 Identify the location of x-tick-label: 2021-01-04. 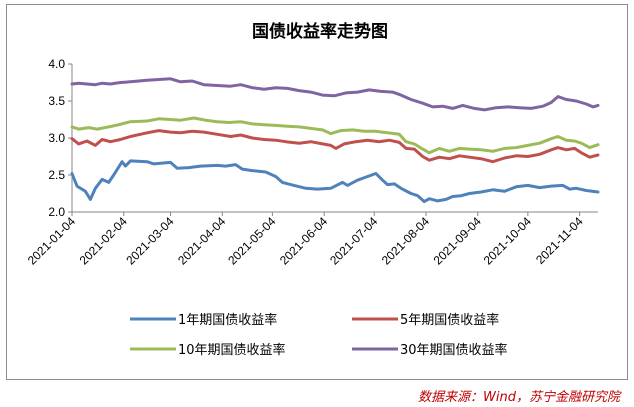
(52, 241).